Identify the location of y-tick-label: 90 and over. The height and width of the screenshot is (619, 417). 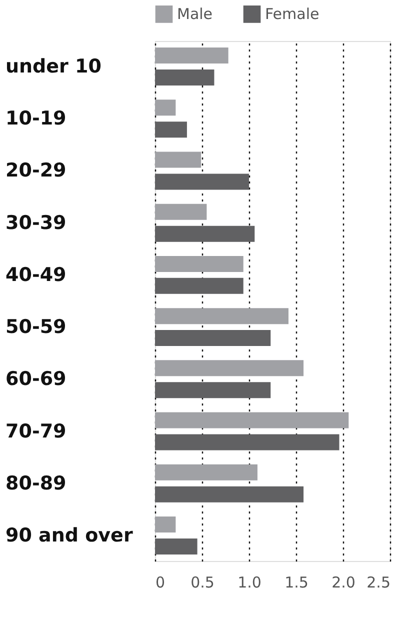
(70, 535).